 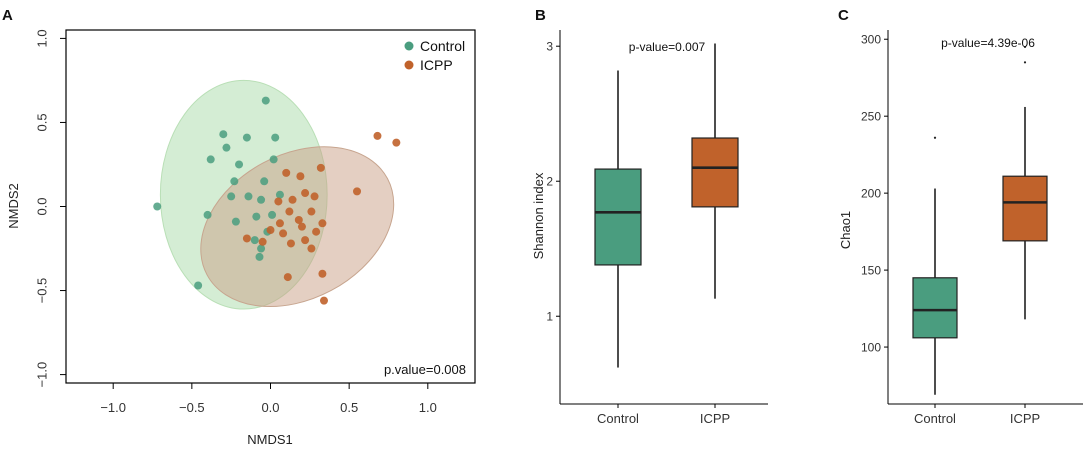 I want to click on x-tick-label: 0.5, so click(x=349, y=407).